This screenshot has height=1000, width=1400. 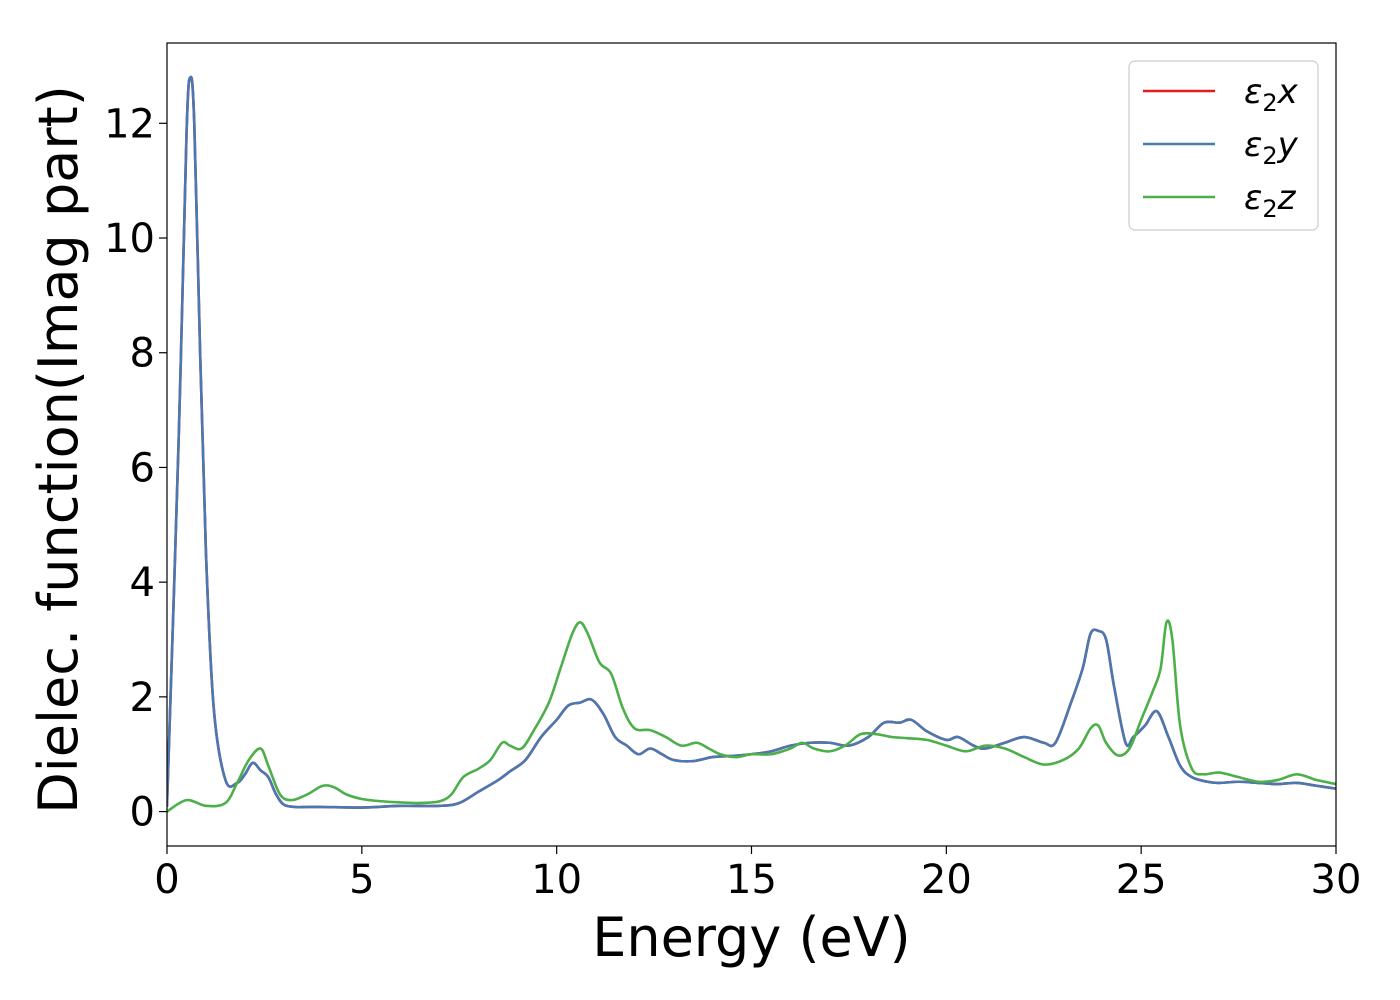 What do you see at coordinates (142, 583) in the screenshot?
I see `y-tick-label: 4` at bounding box center [142, 583].